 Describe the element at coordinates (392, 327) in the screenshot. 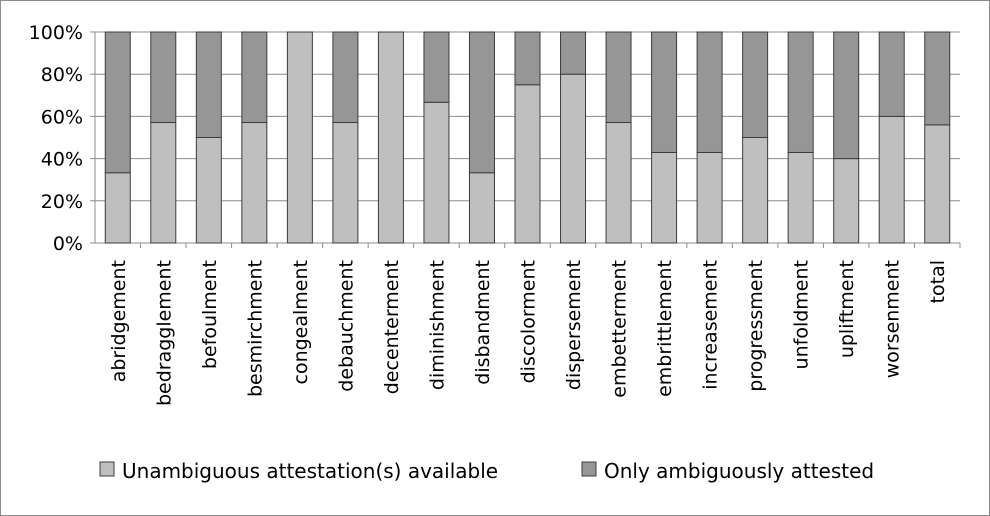

I see `category-label: decenterment` at that location.